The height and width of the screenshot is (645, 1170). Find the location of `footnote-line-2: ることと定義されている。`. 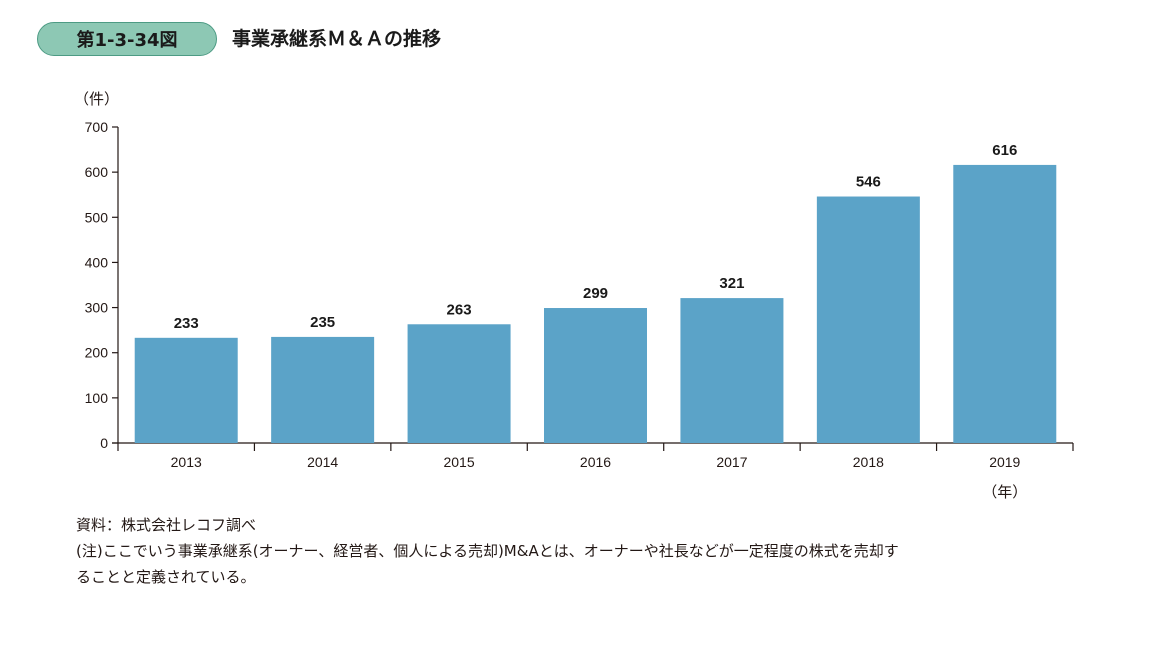

footnote-line-2: ることと定義されている。 is located at coordinates (166, 577).